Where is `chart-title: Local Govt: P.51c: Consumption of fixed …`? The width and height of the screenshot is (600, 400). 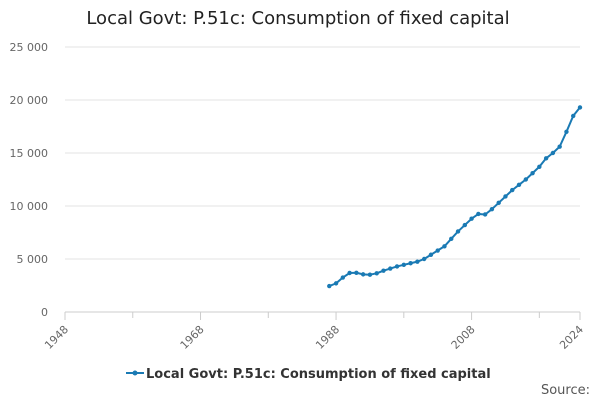
chart-title: Local Govt: P.51c: Consumption of fixed … is located at coordinates (297, 18).